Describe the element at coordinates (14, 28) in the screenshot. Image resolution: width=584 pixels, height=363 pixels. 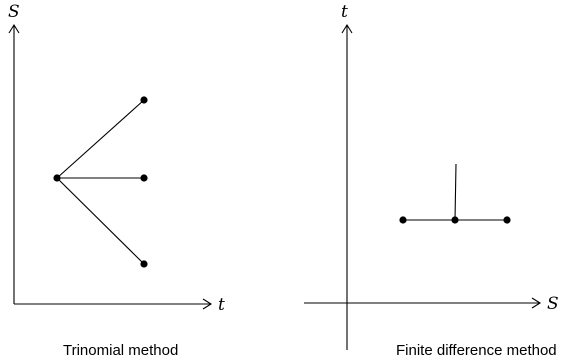
I see `trinomial-s-axis-arrowhead` at that location.